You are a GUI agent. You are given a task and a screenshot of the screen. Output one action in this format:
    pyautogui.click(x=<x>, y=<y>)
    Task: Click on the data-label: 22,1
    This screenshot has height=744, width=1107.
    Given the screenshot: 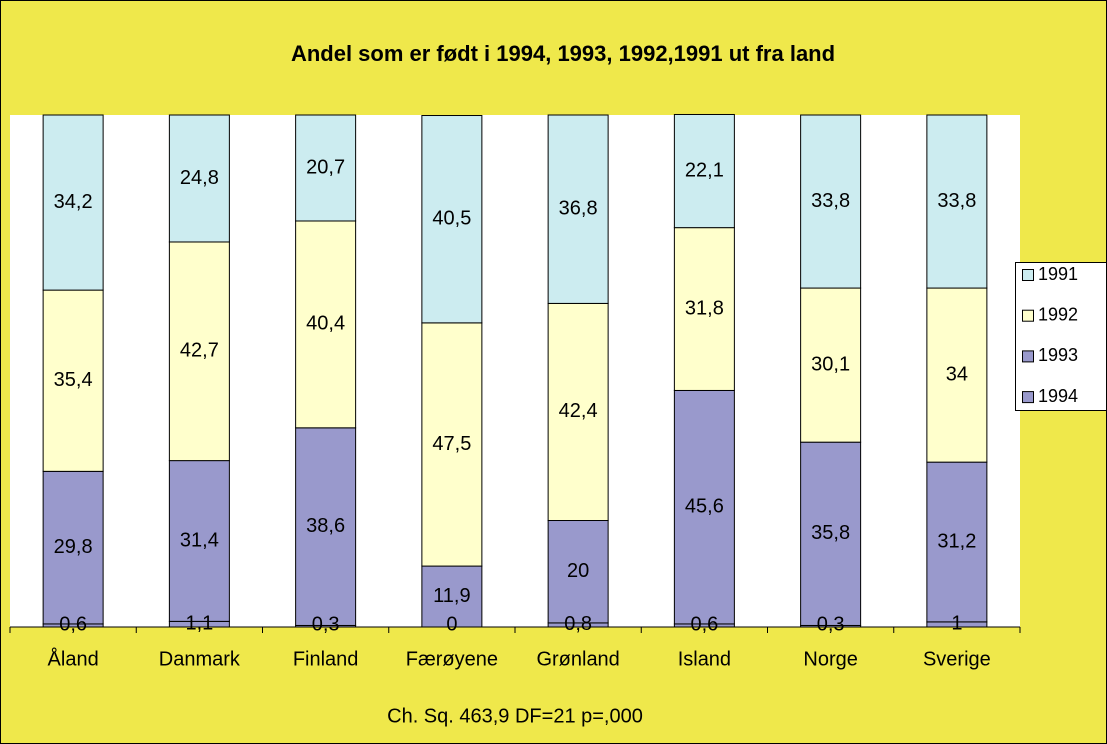 What is the action you would take?
    pyautogui.click(x=704, y=170)
    